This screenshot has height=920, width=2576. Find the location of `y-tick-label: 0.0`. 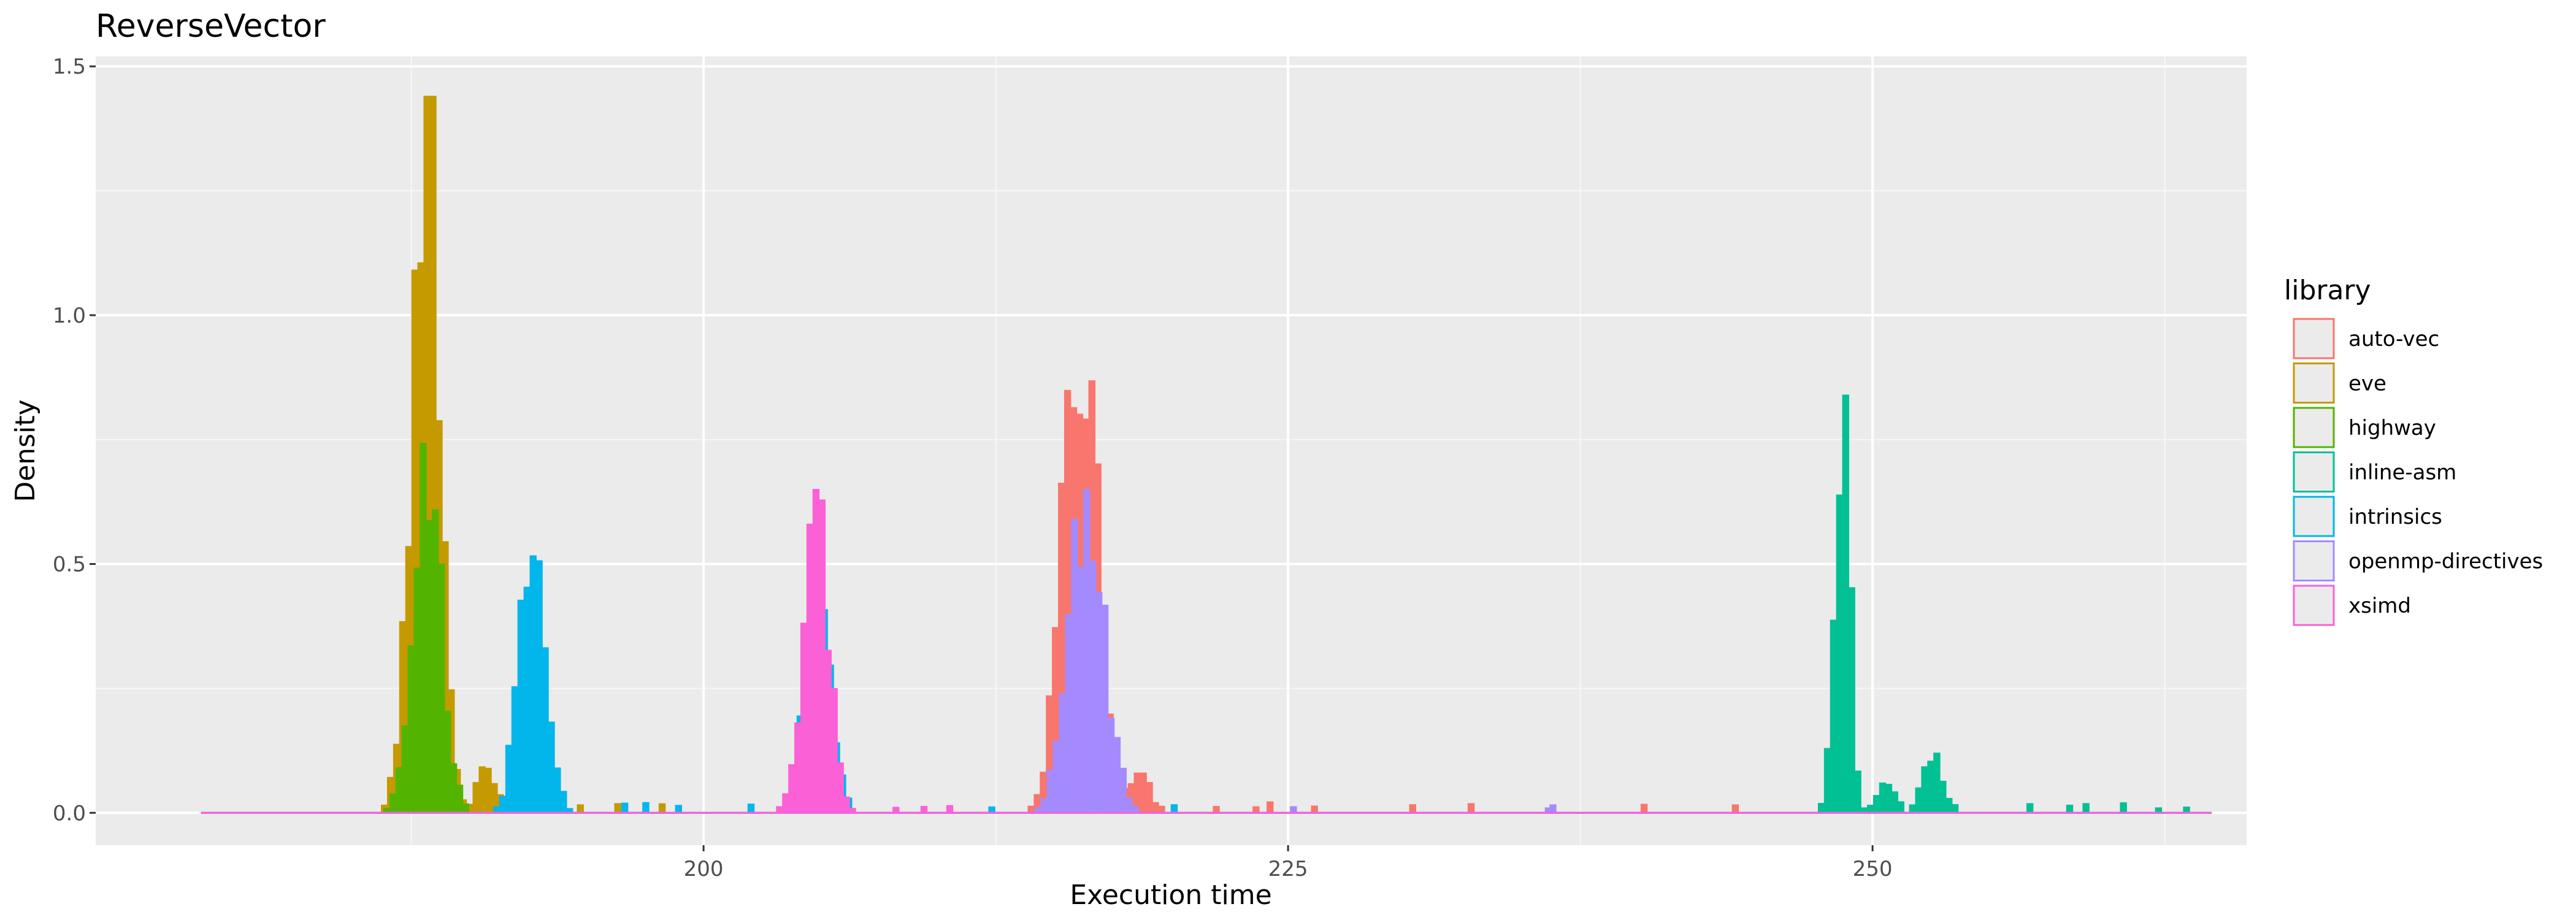

y-tick-label: 0.0 is located at coordinates (69, 813).